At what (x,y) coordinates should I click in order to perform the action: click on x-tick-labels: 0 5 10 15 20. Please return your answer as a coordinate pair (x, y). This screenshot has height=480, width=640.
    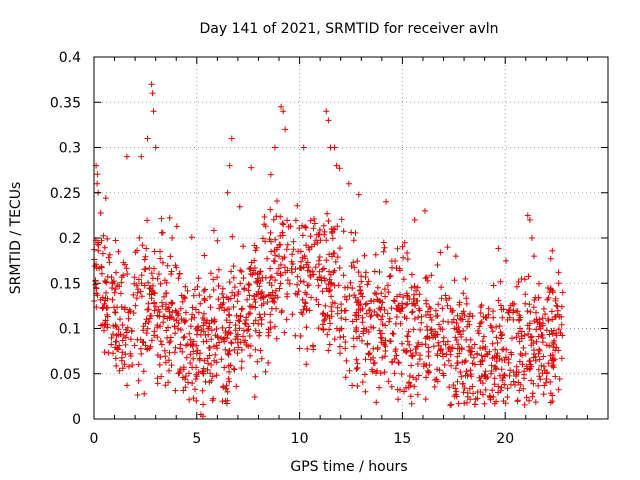
    Looking at the image, I should click on (302, 439).